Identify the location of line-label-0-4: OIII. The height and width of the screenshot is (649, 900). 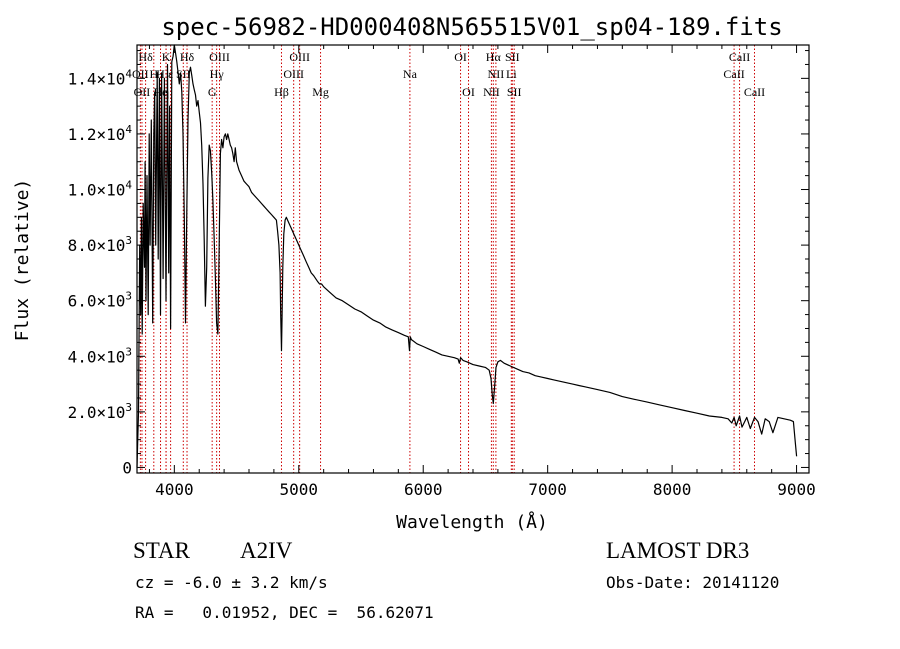
(299, 57).